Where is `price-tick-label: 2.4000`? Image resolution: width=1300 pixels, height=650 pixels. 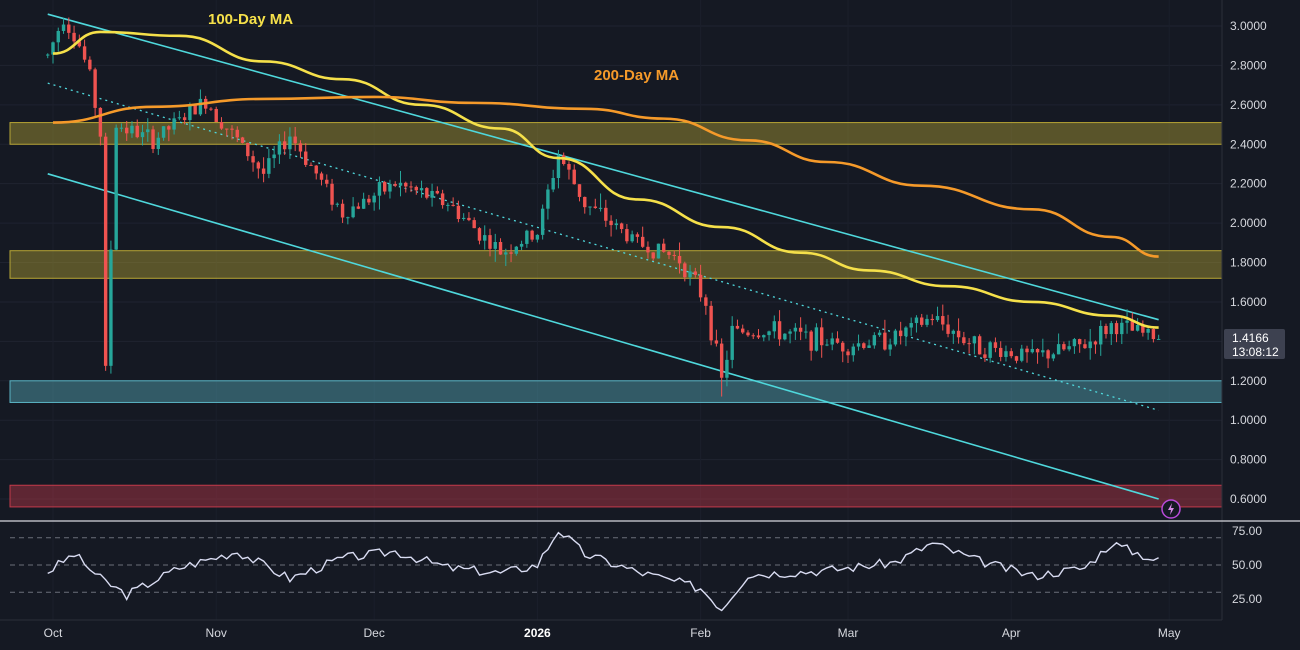 price-tick-label: 2.4000 is located at coordinates (1248, 144).